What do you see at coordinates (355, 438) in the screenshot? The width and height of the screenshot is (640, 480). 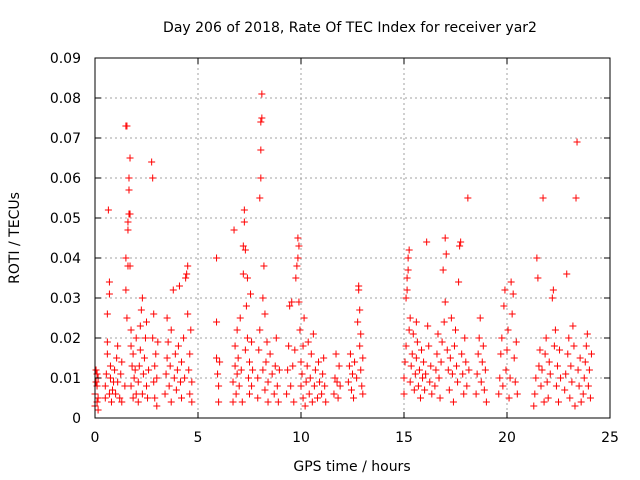 I see `x-tick-labels: 0 5 10 15 20 25` at bounding box center [355, 438].